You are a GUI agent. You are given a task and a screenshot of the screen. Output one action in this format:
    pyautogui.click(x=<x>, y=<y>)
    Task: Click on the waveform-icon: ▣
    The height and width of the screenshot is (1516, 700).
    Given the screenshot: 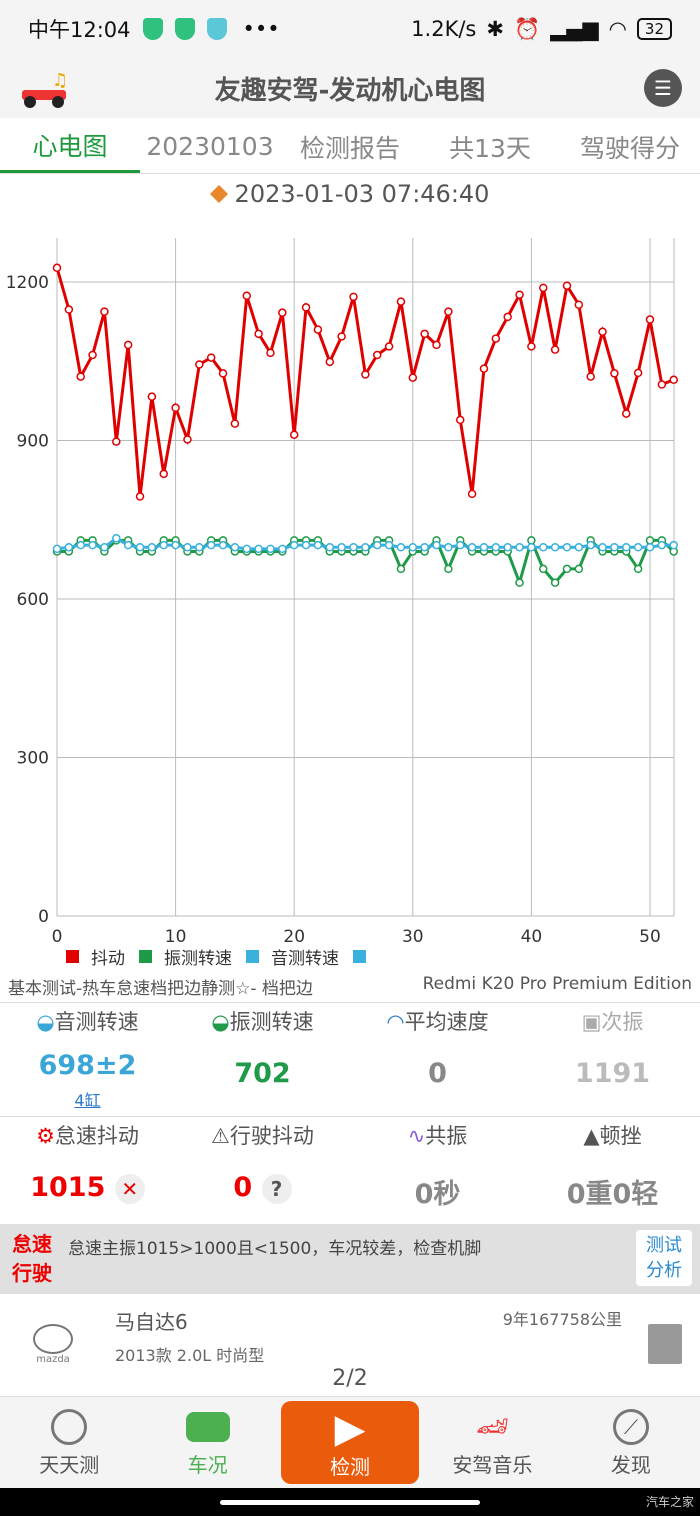 What is the action you would take?
    pyautogui.click(x=591, y=1022)
    